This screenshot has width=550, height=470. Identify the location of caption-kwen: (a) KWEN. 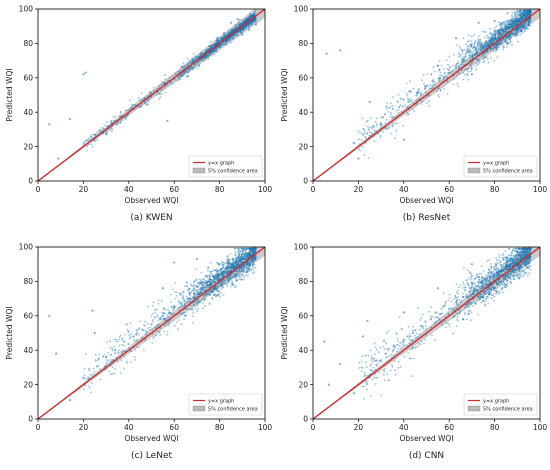
(151, 218).